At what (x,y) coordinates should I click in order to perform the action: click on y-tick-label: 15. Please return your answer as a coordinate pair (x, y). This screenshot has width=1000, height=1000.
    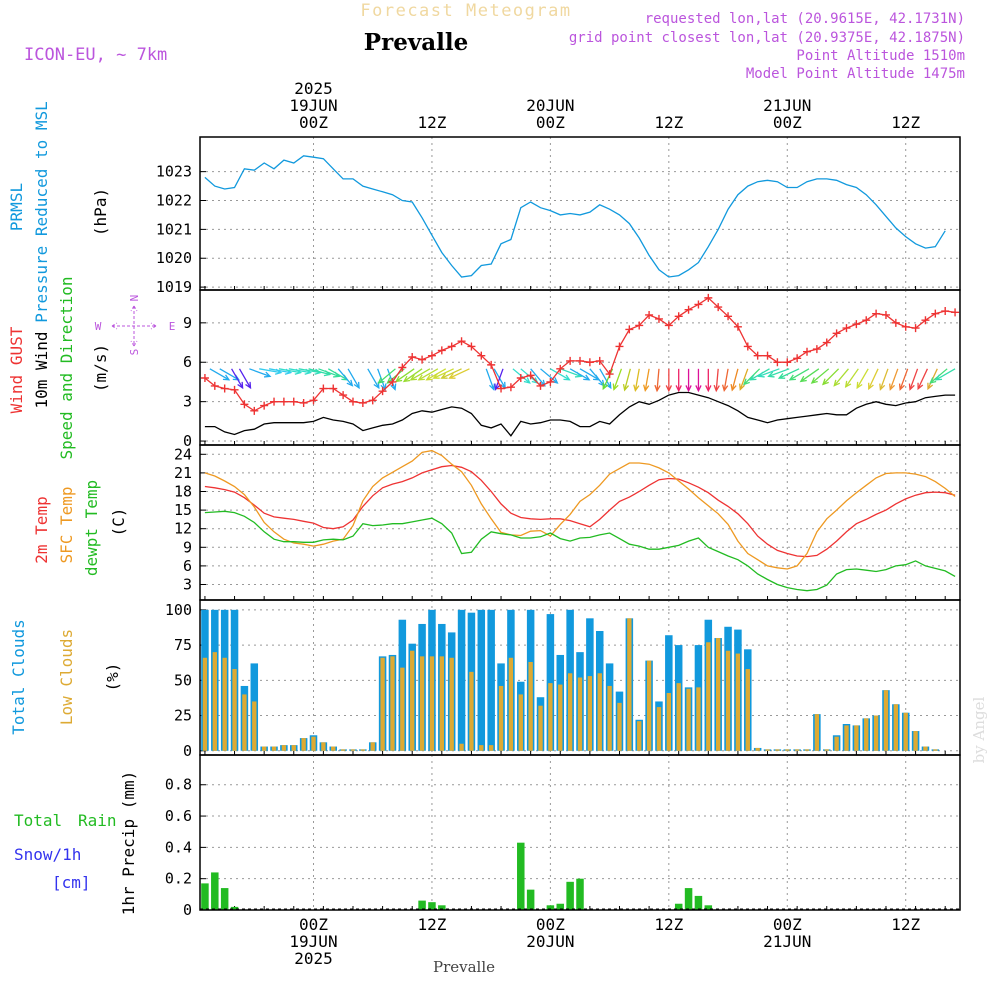
    Looking at the image, I should click on (183, 510).